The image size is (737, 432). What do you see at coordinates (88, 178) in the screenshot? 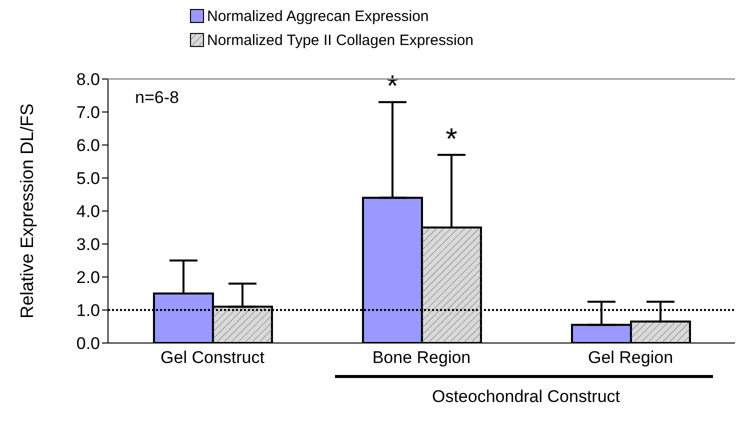
I see `y-tick-label: 5.0` at bounding box center [88, 178].